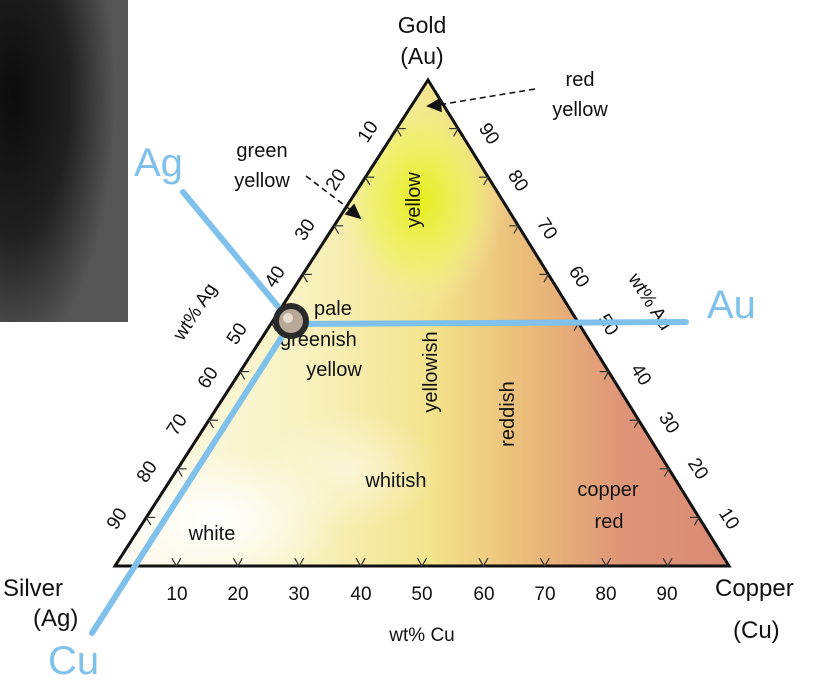  Describe the element at coordinates (191, 478) in the screenshot. I see `overlay-line-cu` at that location.